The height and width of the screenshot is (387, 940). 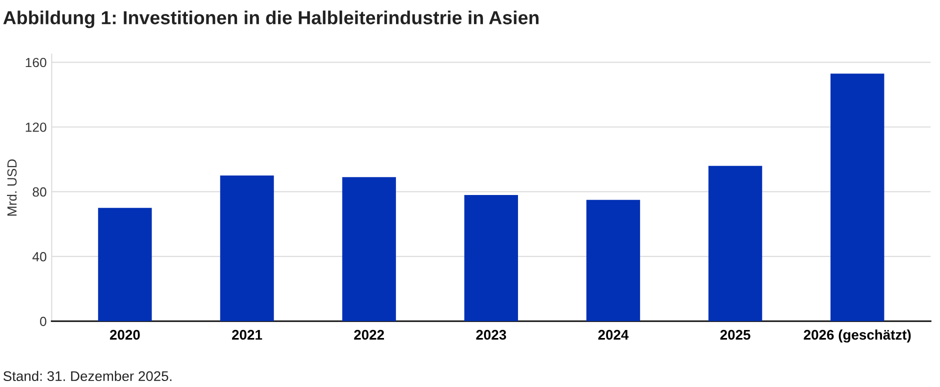 I want to click on y-tick-label: 80, so click(x=39, y=192).